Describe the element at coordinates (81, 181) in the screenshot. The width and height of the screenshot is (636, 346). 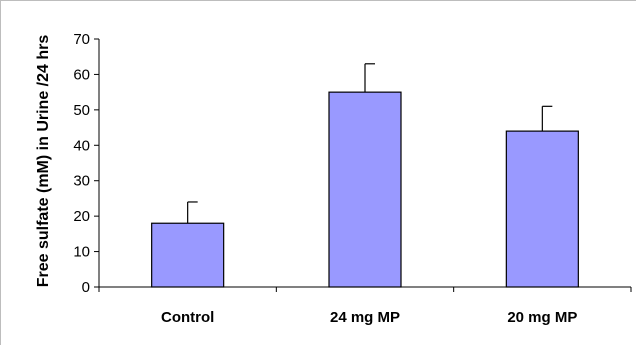
I see `y-tick-label: 30` at that location.